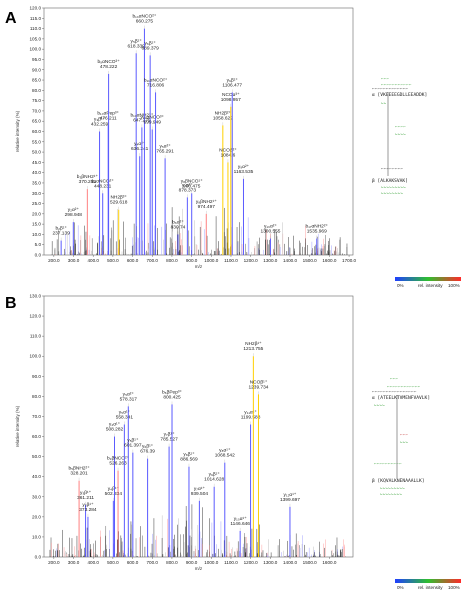 The image size is (474, 601). Describe the element at coordinates (36, 456) in the screenshot. I see `y-tick-label: 50.0` at that location.